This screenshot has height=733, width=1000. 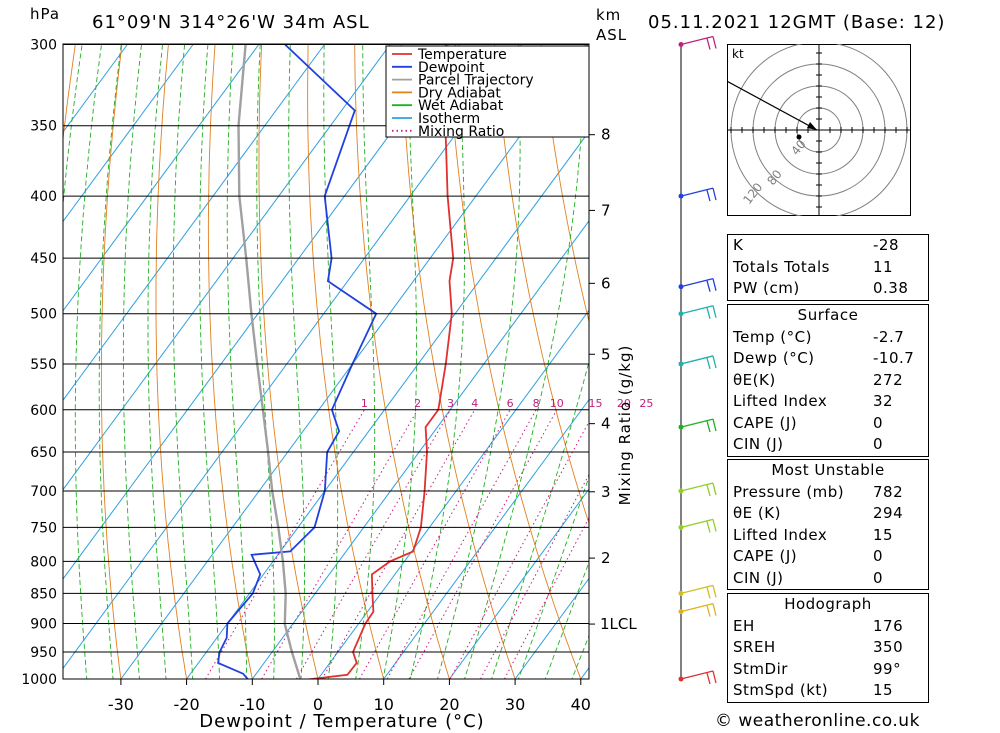 What do you see at coordinates (612, 35) in the screenshot?
I see `asl-unit-label: ASL` at bounding box center [612, 35].